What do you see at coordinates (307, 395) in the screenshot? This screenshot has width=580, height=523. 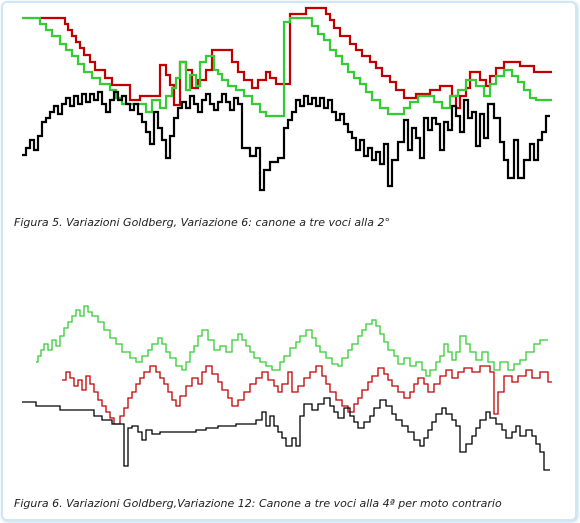 I see `series-red-voice-line` at bounding box center [307, 395].